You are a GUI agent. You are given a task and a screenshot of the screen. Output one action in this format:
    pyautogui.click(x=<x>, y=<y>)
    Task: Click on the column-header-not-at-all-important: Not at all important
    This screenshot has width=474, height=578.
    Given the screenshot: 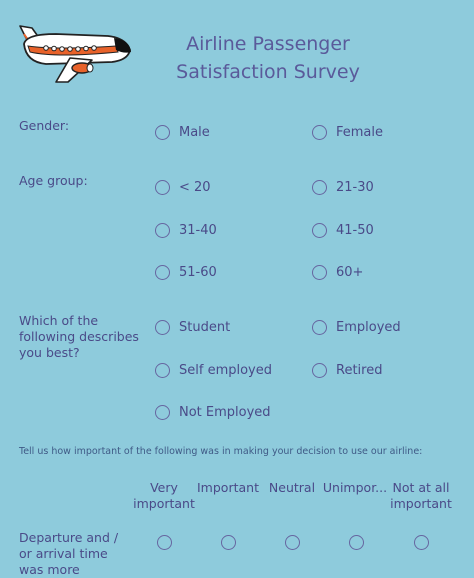 What is the action you would take?
    pyautogui.click(x=421, y=496)
    